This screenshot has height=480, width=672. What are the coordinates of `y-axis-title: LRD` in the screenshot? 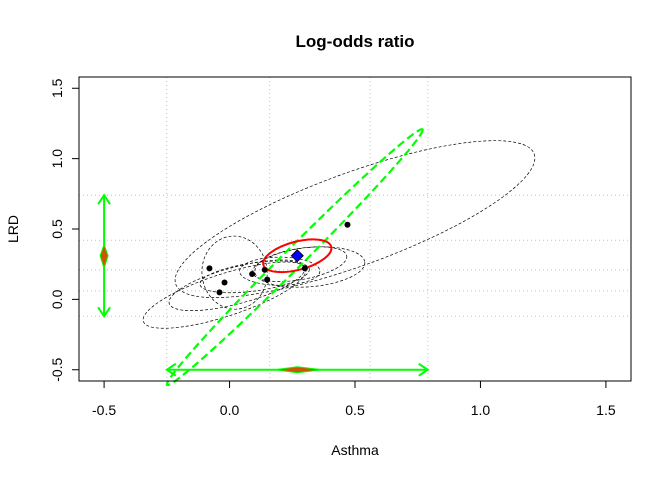 It's located at (13, 229).